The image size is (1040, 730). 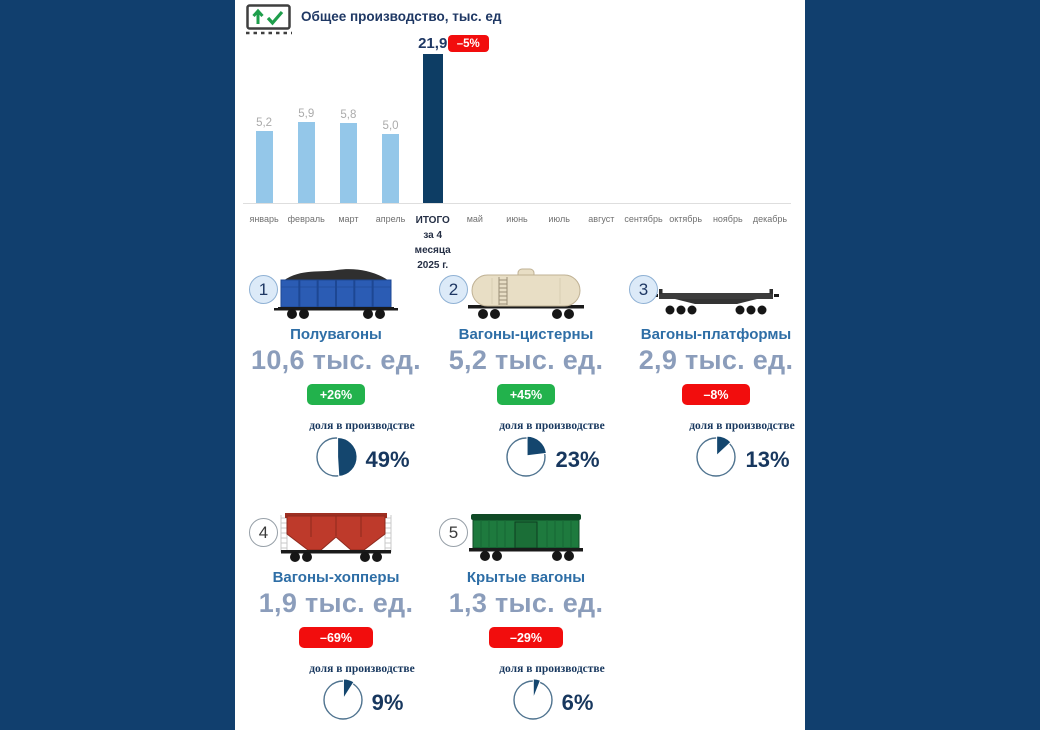 What do you see at coordinates (432, 243) in the screenshot?
I see `x-label-total: ИТОГО за 4 месяца 2025 г.` at bounding box center [432, 243].